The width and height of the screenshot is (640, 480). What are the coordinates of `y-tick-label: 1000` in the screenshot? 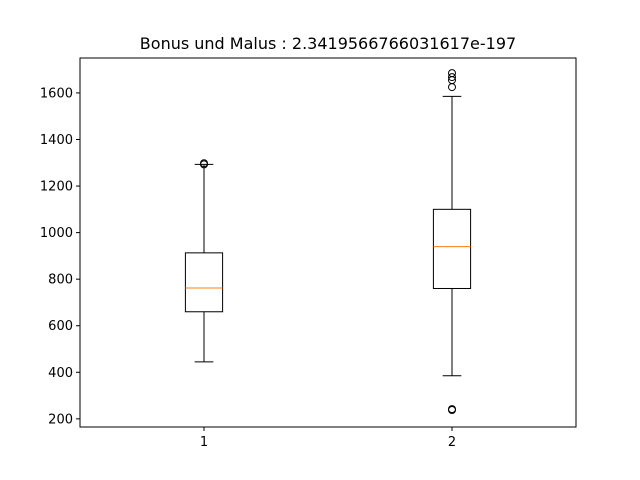 It's located at (56, 233).